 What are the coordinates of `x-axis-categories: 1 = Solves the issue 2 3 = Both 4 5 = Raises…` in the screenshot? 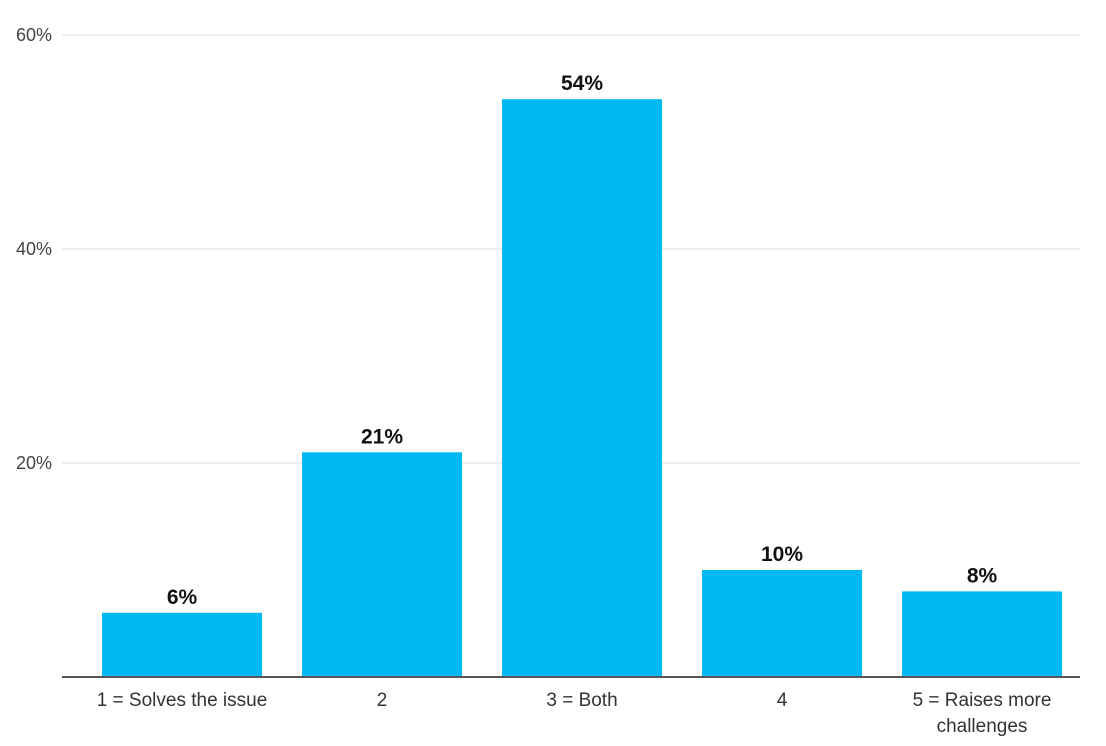 It's located at (574, 713).